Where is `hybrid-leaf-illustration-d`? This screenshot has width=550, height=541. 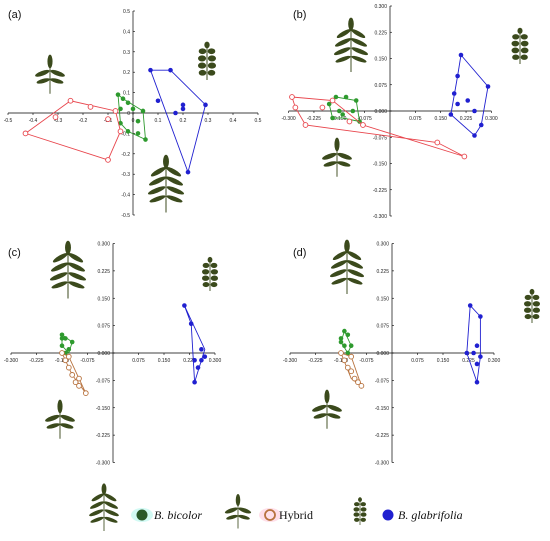
hybrid-leaf-illustration-d is located at coordinates (327, 409).